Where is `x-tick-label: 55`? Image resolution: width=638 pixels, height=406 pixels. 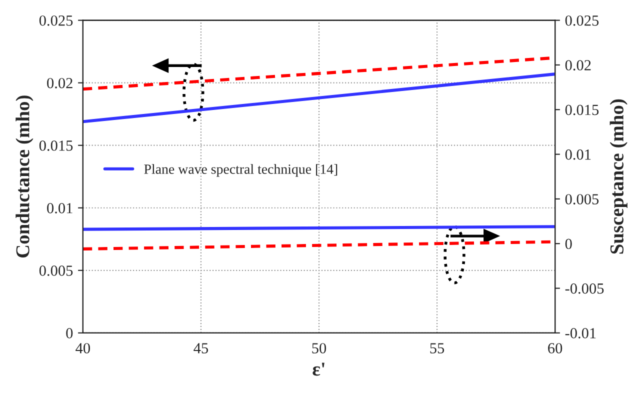
x-tick-label: 55 is located at coordinates (437, 348).